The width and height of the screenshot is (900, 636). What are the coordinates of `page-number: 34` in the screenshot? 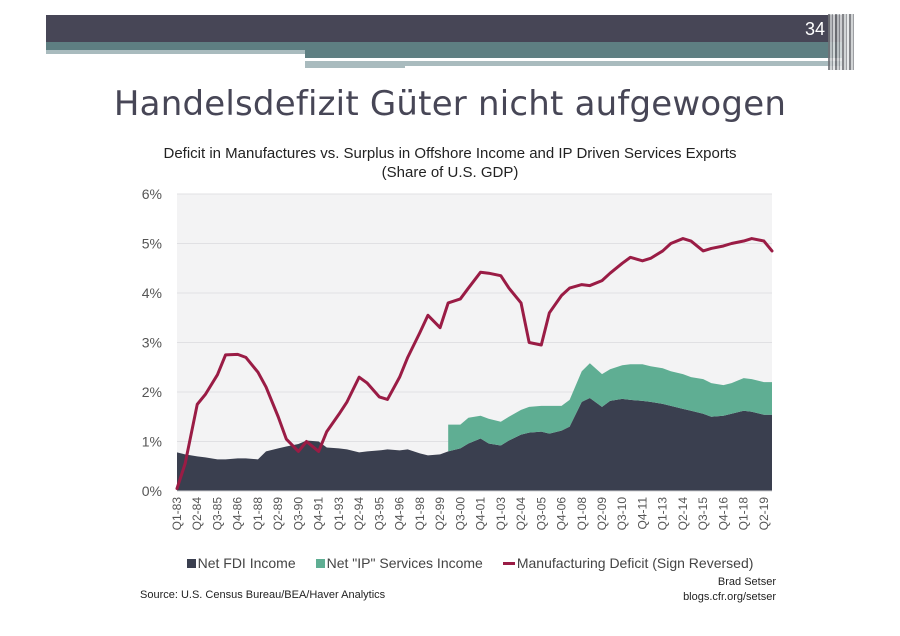 It's located at (815, 29).